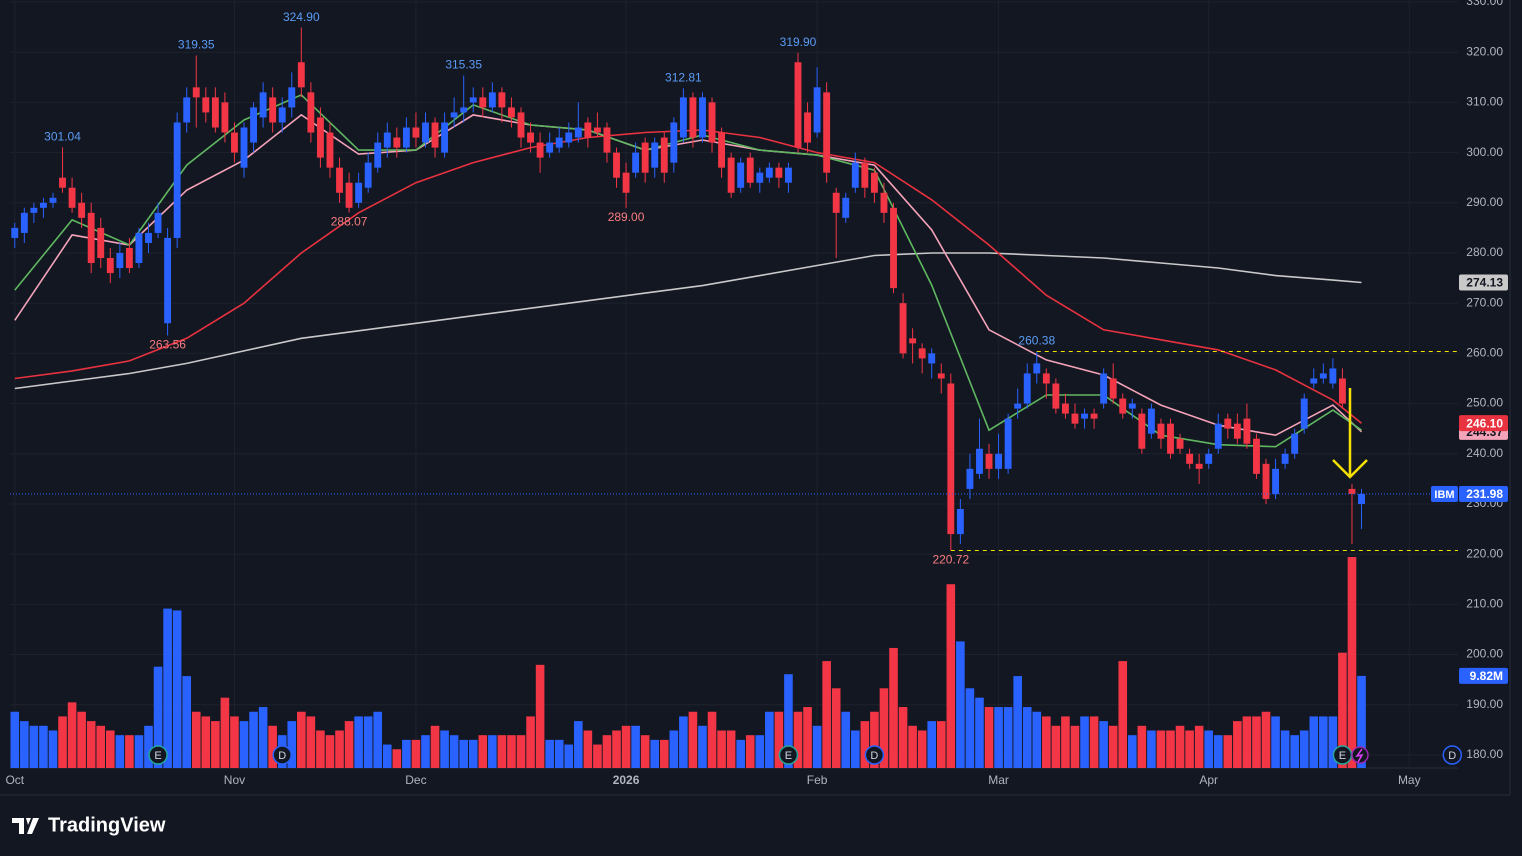 The width and height of the screenshot is (1522, 856). What do you see at coordinates (1484, 704) in the screenshot?
I see `y-tick-label: 190.00` at bounding box center [1484, 704].